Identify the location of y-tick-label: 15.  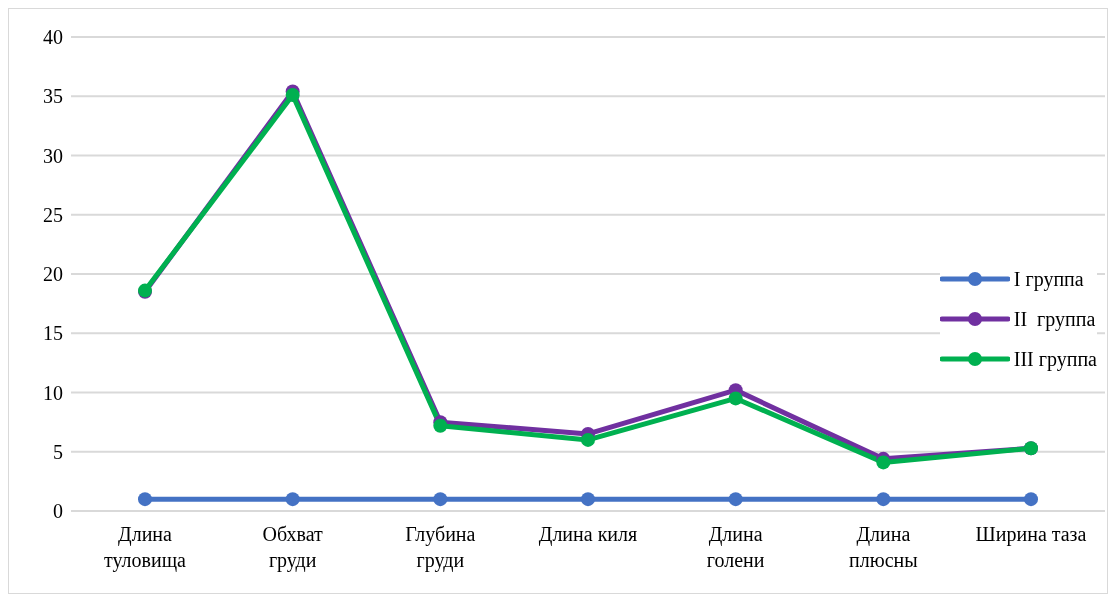
(53, 333).